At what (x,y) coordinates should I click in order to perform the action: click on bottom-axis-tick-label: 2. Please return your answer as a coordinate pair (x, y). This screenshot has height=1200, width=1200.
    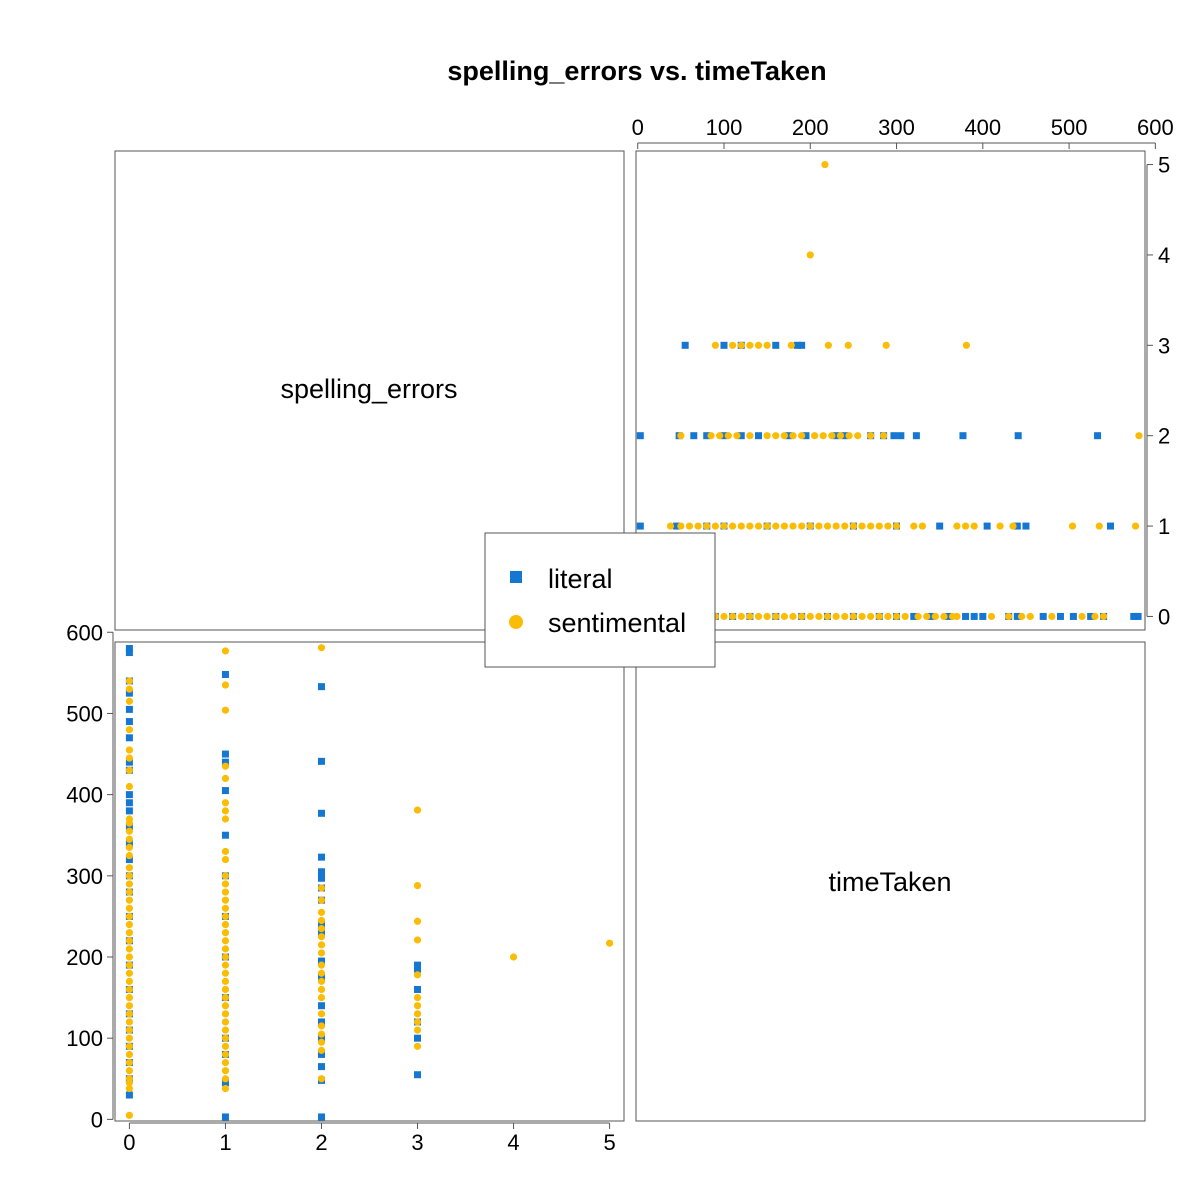
    Looking at the image, I should click on (321, 1142).